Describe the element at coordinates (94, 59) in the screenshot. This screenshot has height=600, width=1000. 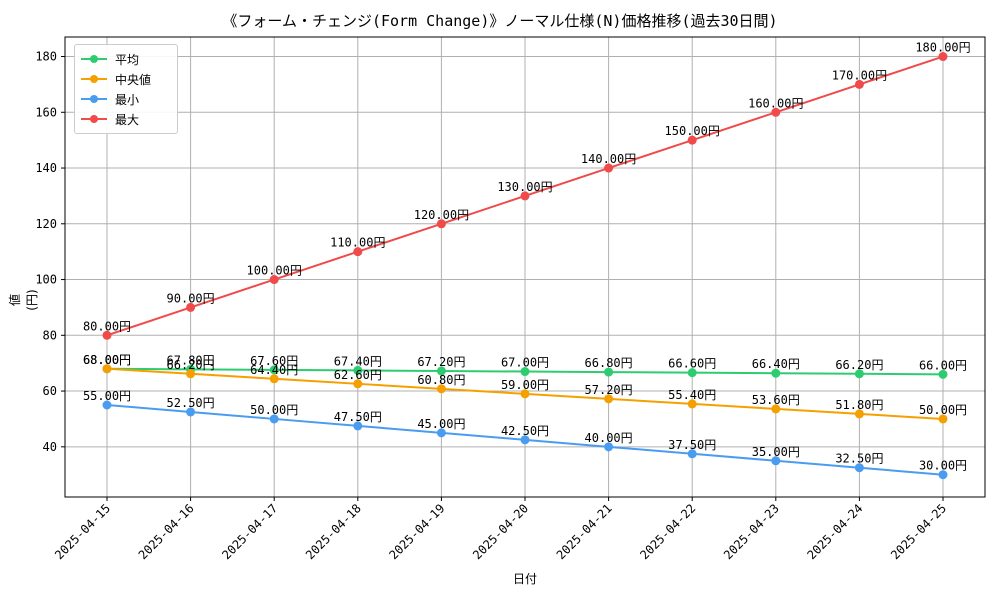
I see `legend-swatch-average` at that location.